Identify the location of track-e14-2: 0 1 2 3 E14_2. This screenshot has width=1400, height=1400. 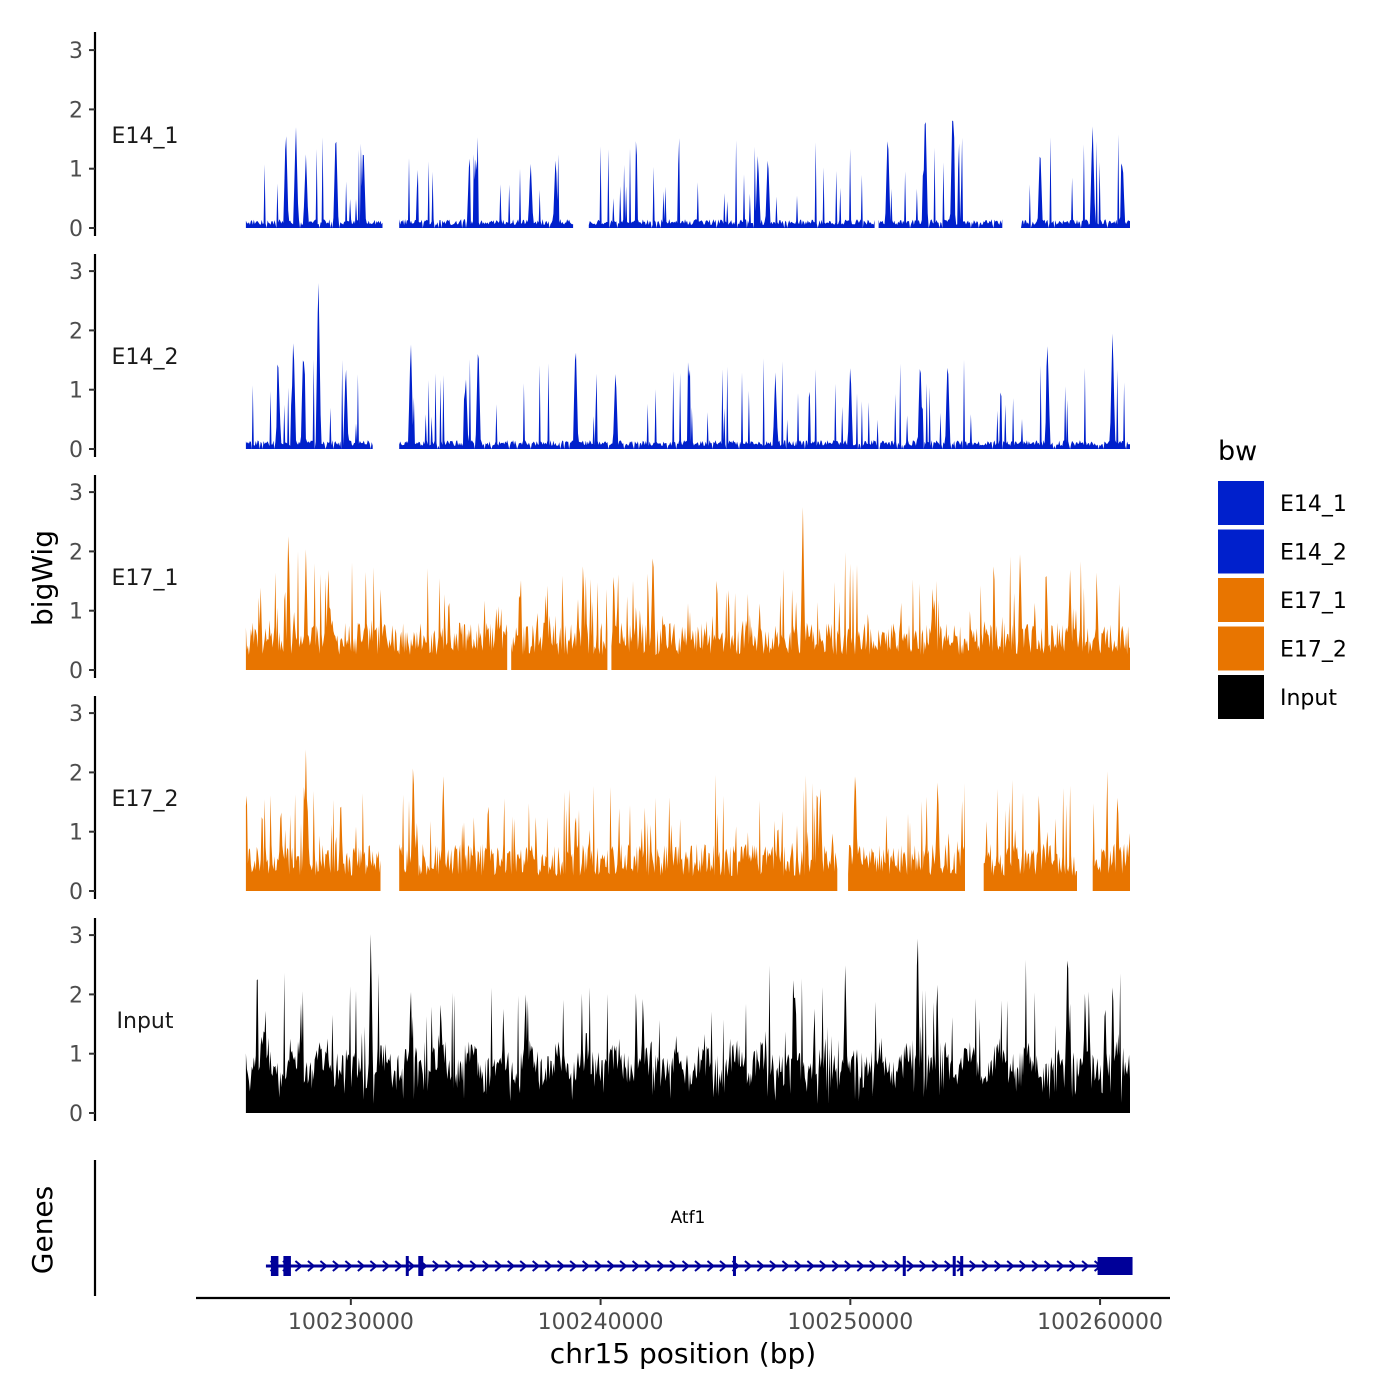
(599, 358).